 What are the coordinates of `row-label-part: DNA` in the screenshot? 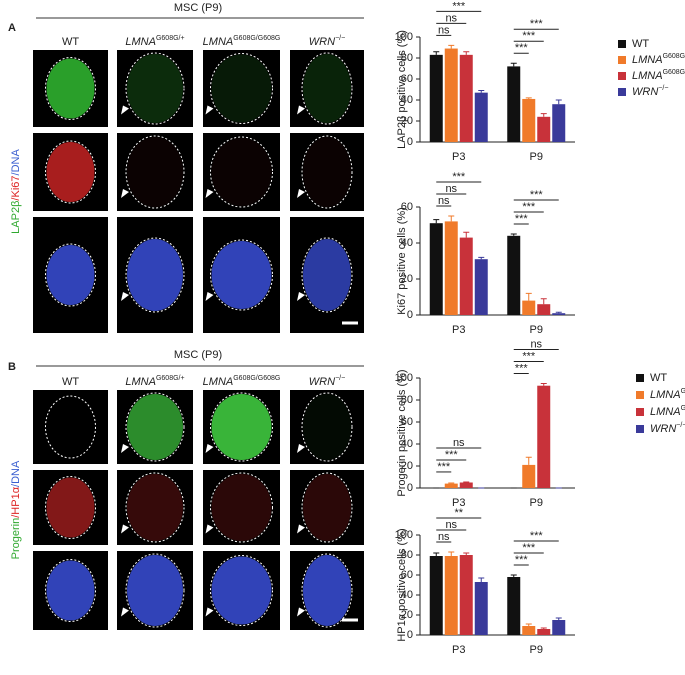 It's located at (16, 161).